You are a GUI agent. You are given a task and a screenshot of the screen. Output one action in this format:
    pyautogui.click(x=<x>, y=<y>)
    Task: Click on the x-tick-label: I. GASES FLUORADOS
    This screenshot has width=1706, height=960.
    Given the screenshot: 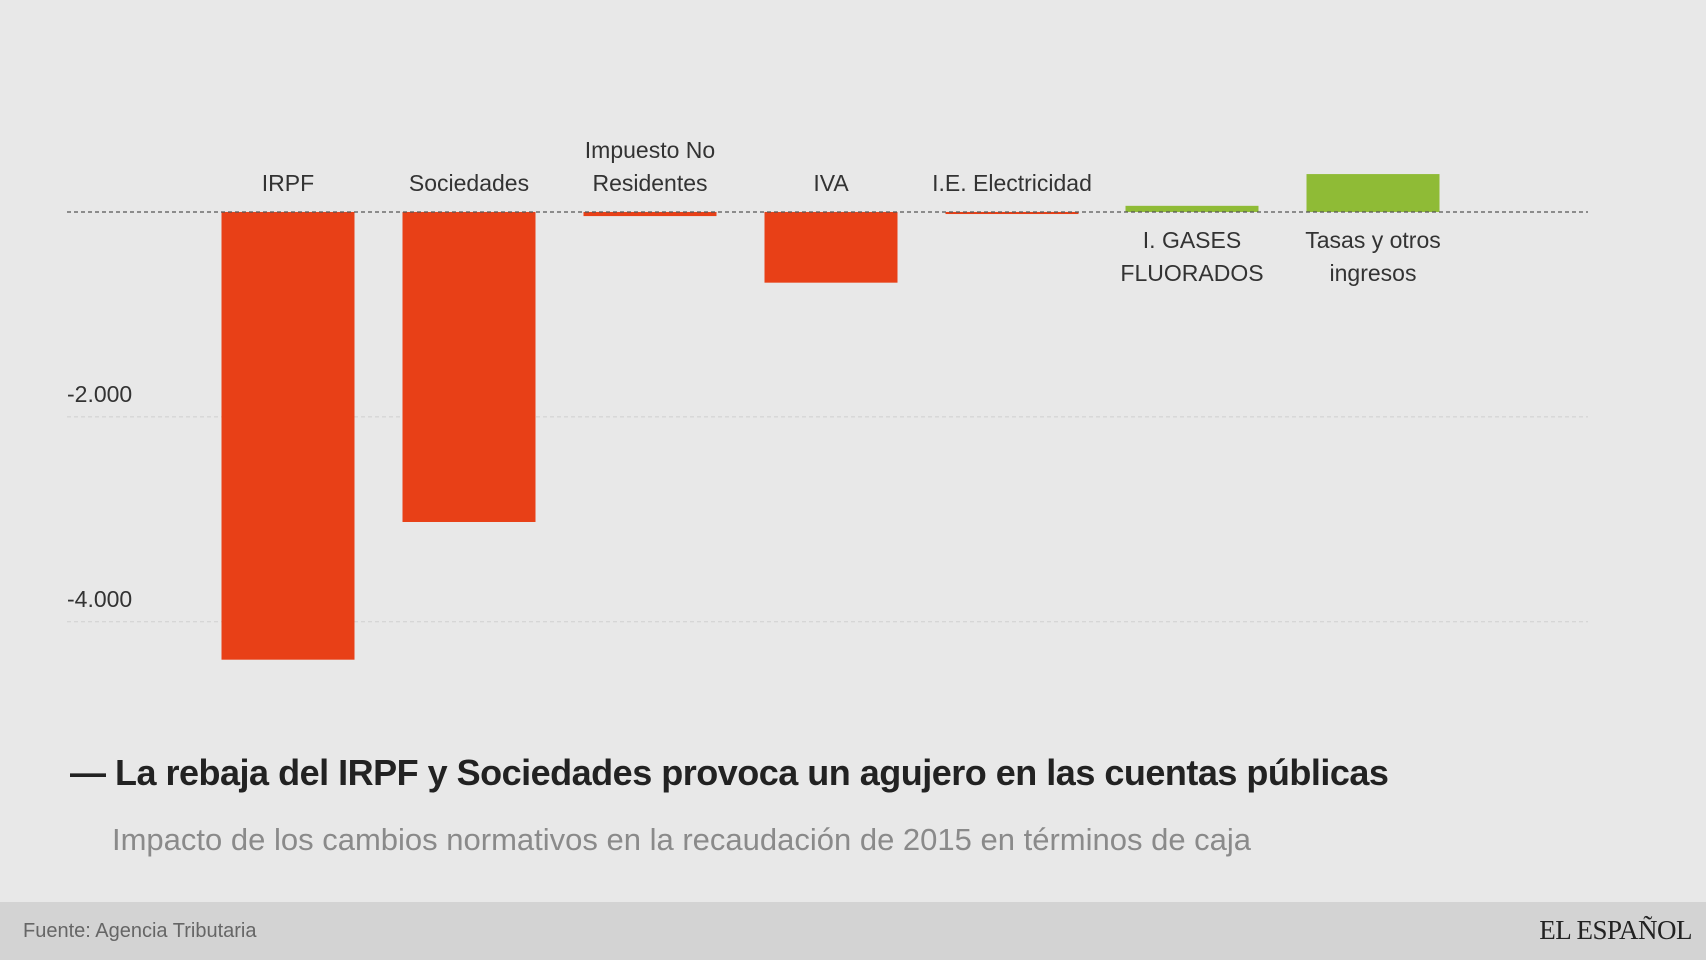 What is the action you would take?
    pyautogui.click(x=1192, y=256)
    